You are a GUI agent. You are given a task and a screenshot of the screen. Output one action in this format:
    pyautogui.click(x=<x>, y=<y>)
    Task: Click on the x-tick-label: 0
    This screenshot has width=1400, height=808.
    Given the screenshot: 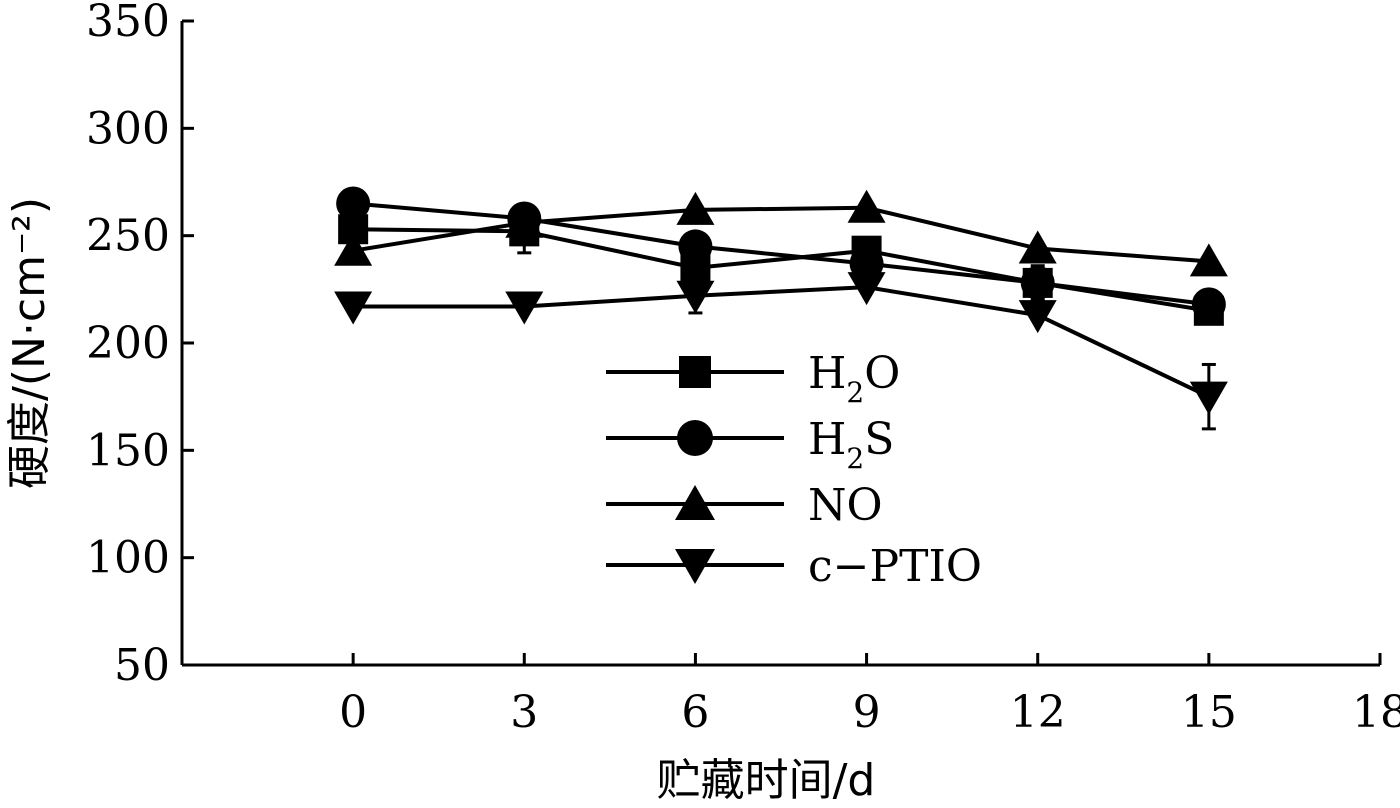 What is the action you would take?
    pyautogui.click(x=353, y=712)
    